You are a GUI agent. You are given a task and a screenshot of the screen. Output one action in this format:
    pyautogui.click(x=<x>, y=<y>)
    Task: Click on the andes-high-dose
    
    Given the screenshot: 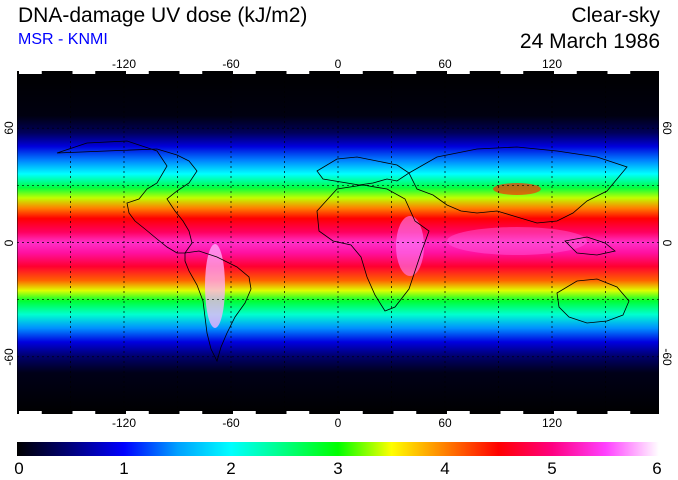 What is the action you would take?
    pyautogui.click(x=215, y=286)
    